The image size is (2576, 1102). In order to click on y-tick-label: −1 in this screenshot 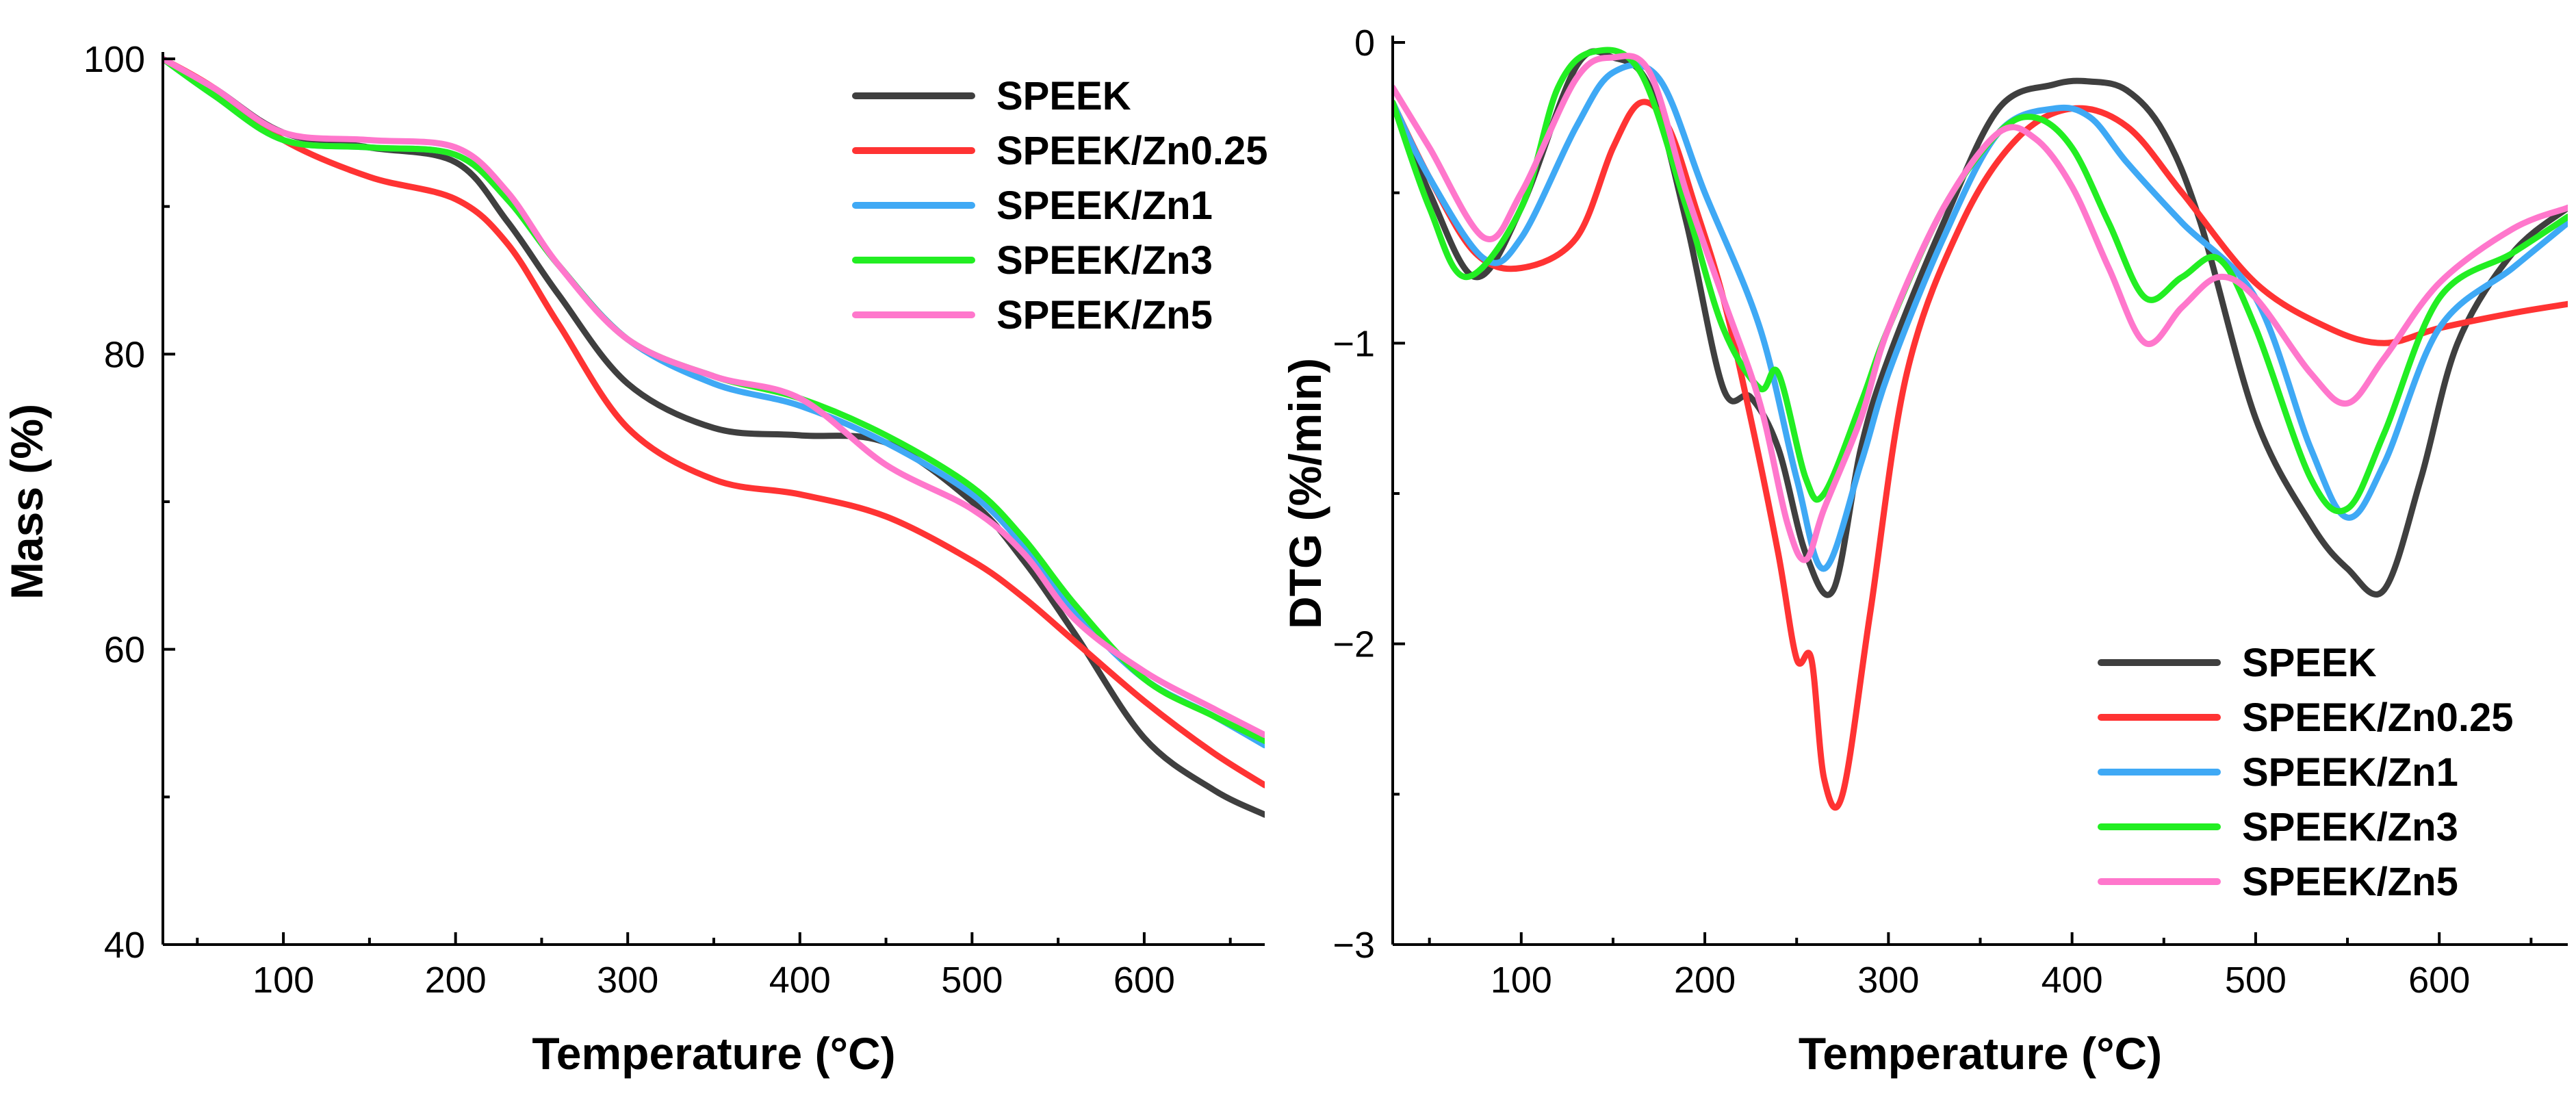, I will do `click(1353, 343)`.